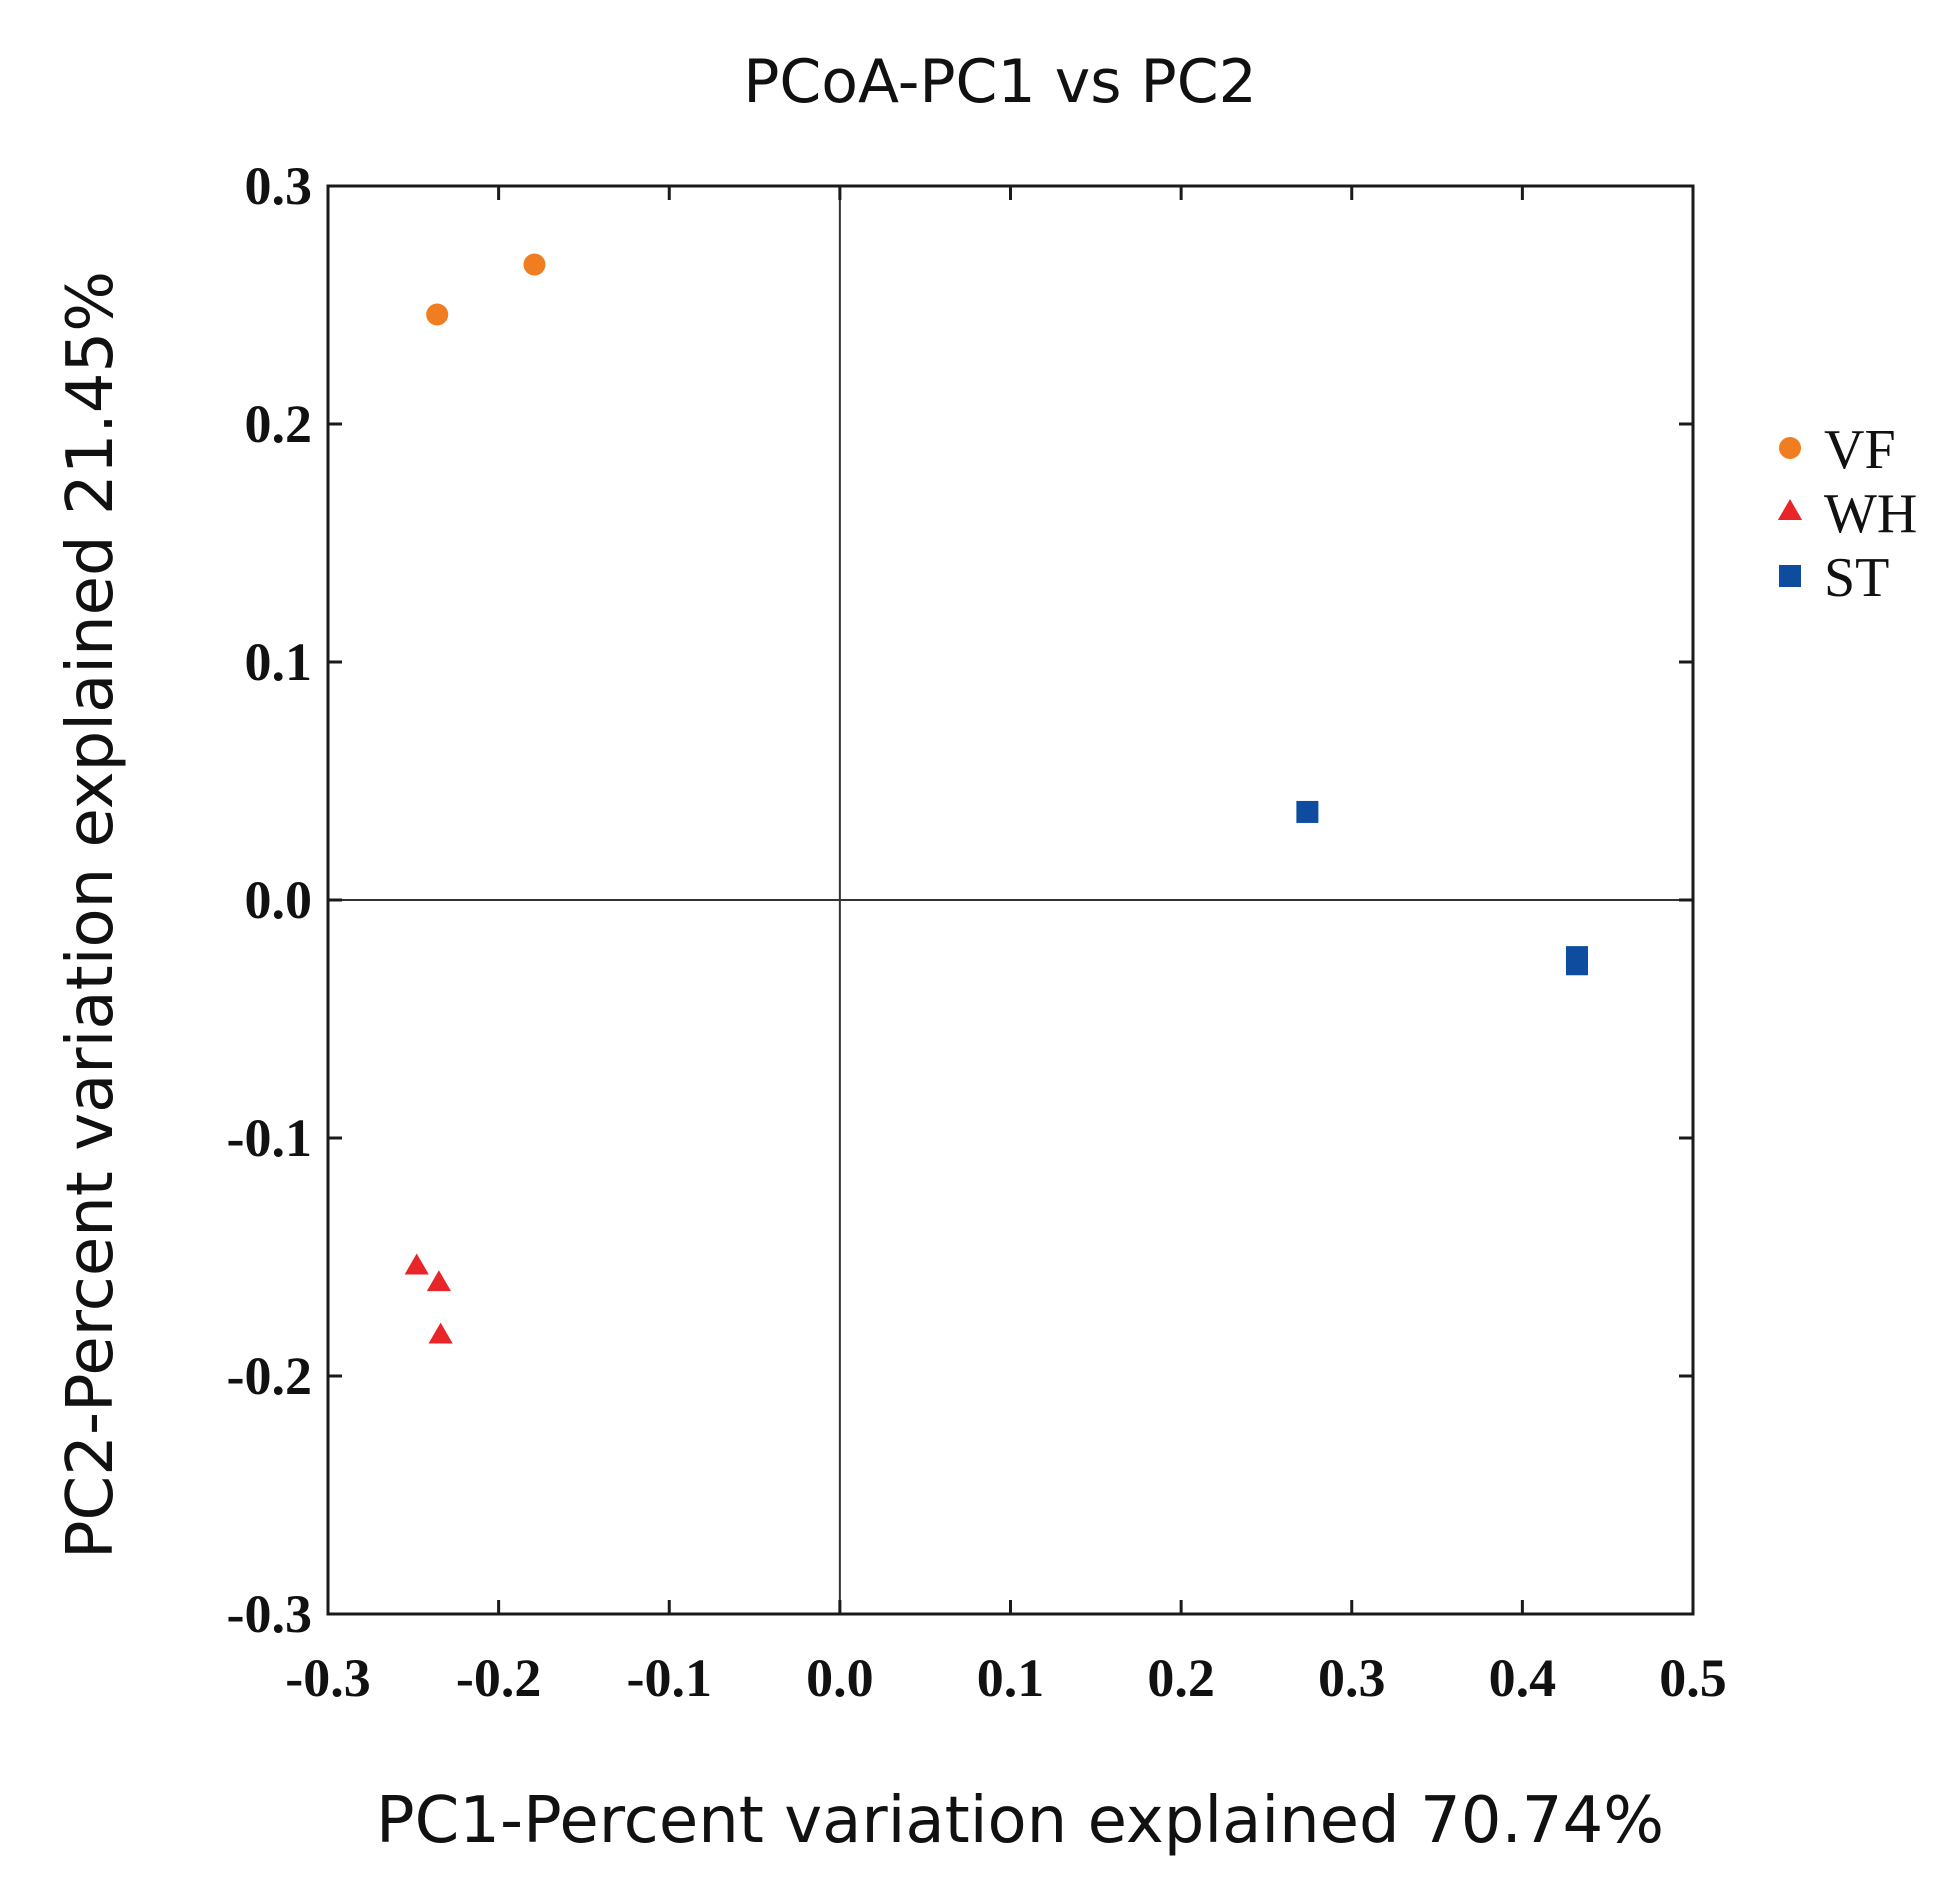  I want to click on x-tick-label: -0.3, so click(327, 1678).